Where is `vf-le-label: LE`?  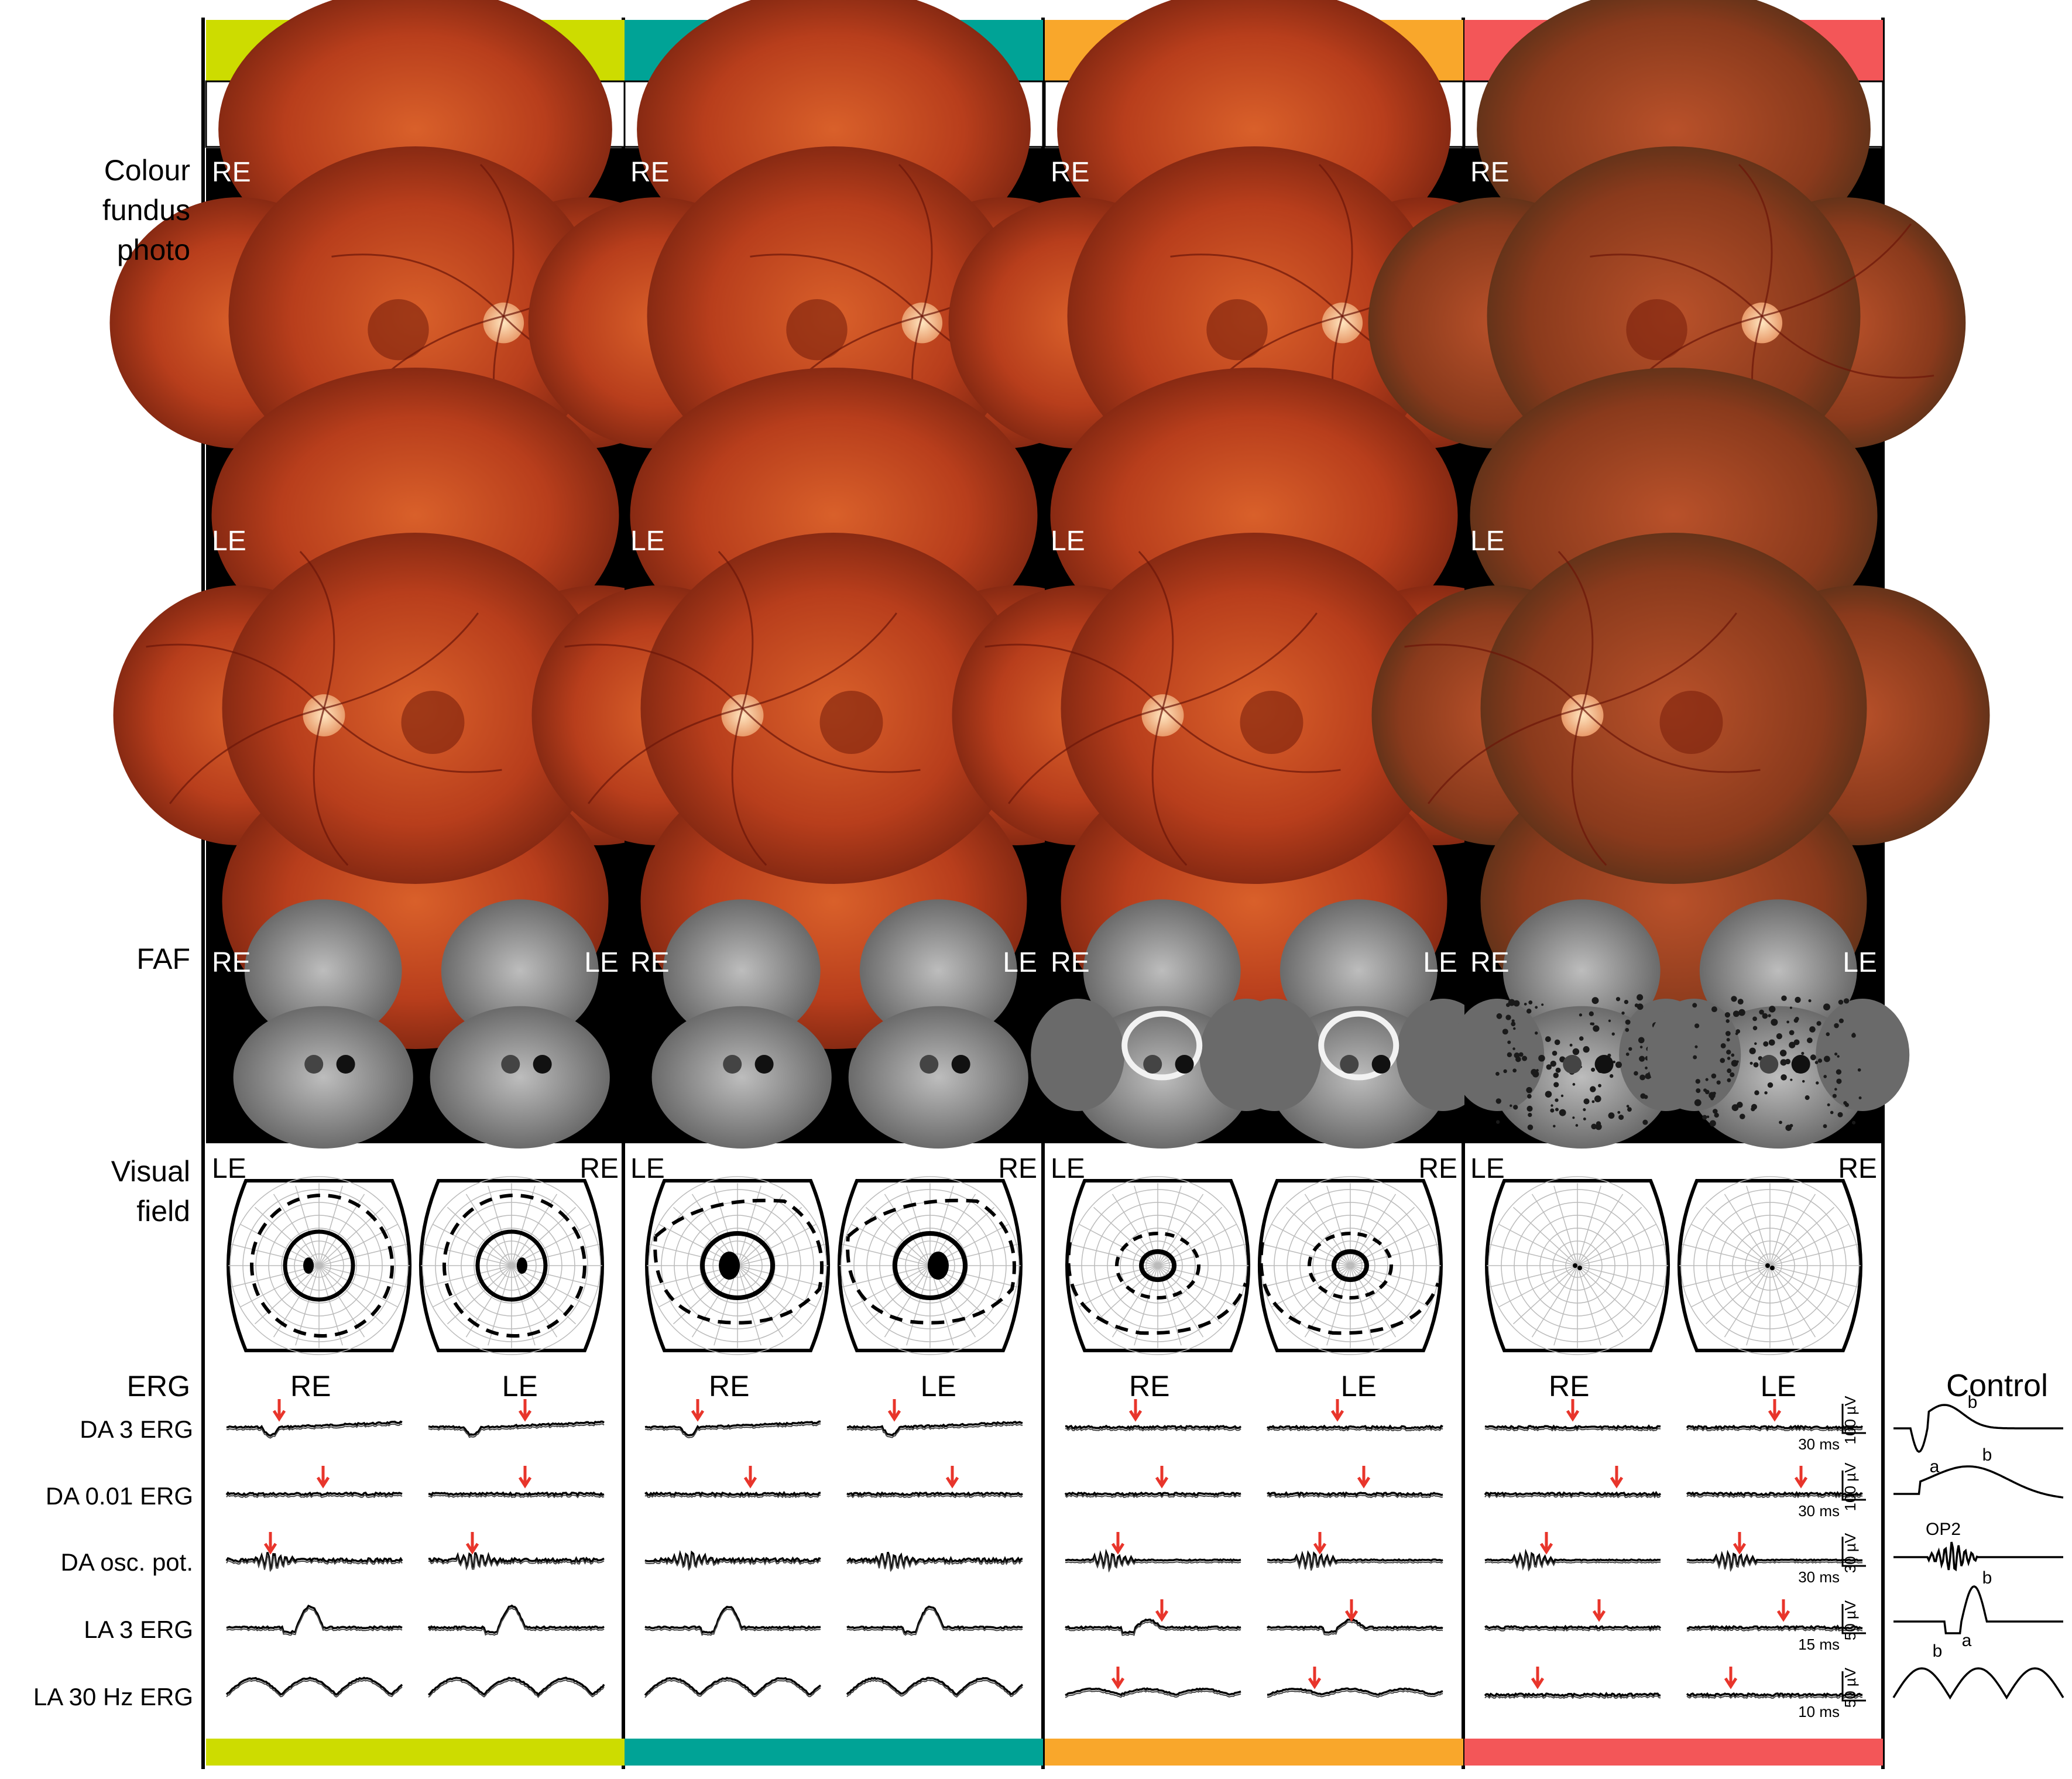
vf-le-label: LE is located at coordinates (229, 1168).